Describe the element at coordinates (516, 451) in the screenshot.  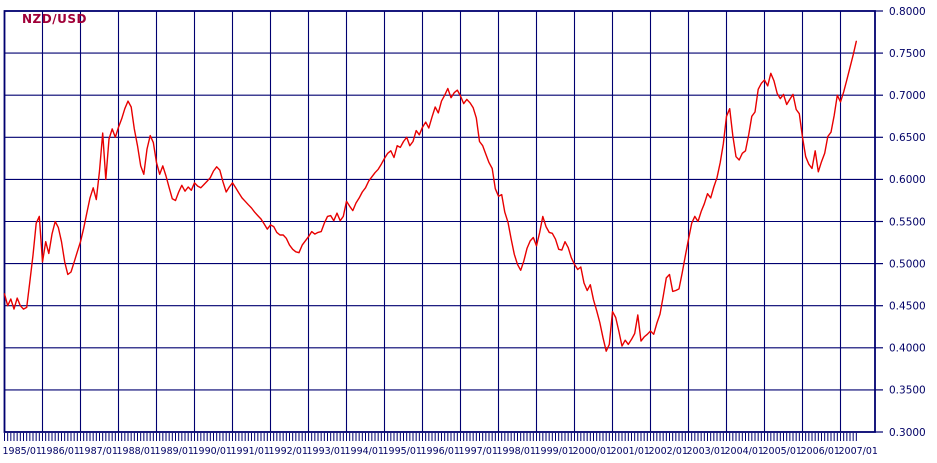
I see `x-tick-label: 1998/01` at that location.